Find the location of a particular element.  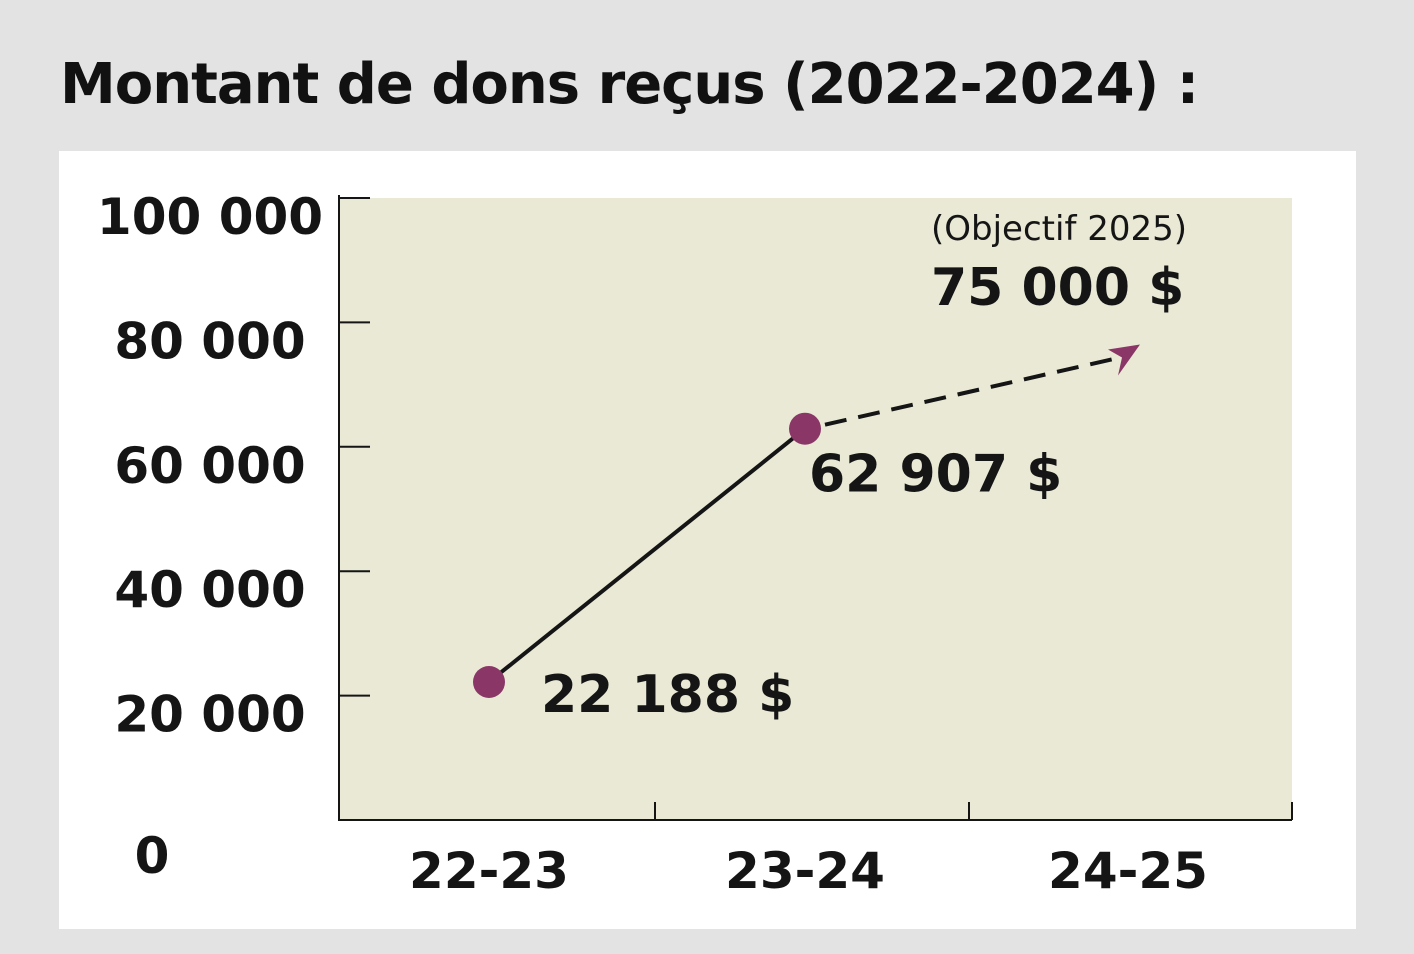

x-axis-ticks: 22-23 23-24 24-25 is located at coordinates (851, 851).